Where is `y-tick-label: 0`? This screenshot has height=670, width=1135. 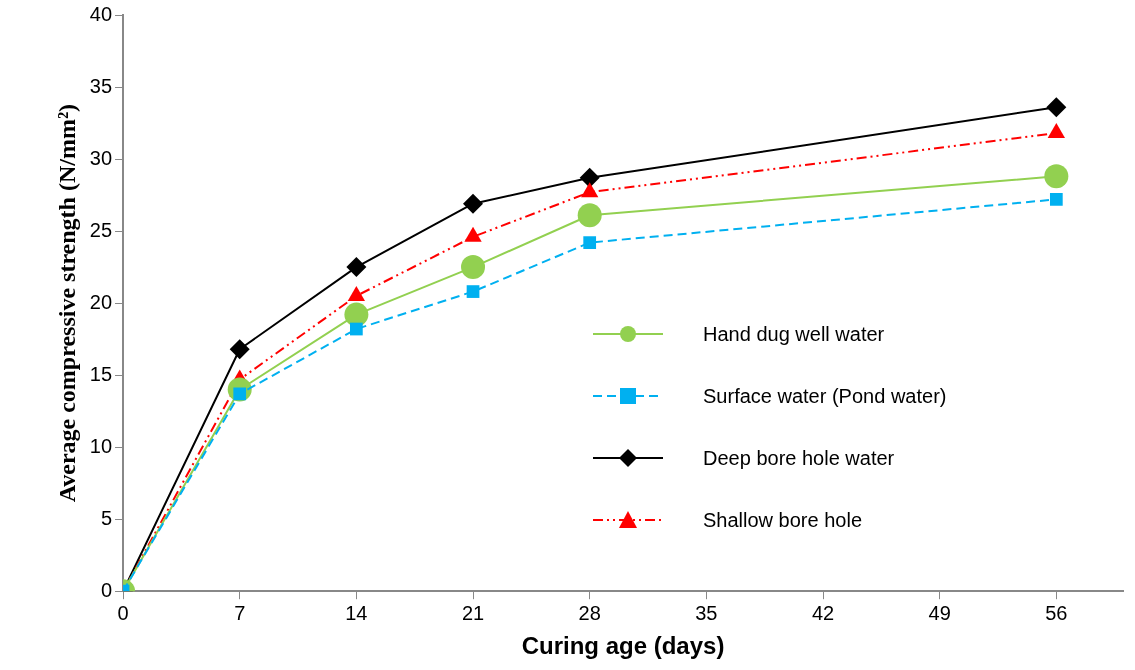
y-tick-label: 0 is located at coordinates (106, 589).